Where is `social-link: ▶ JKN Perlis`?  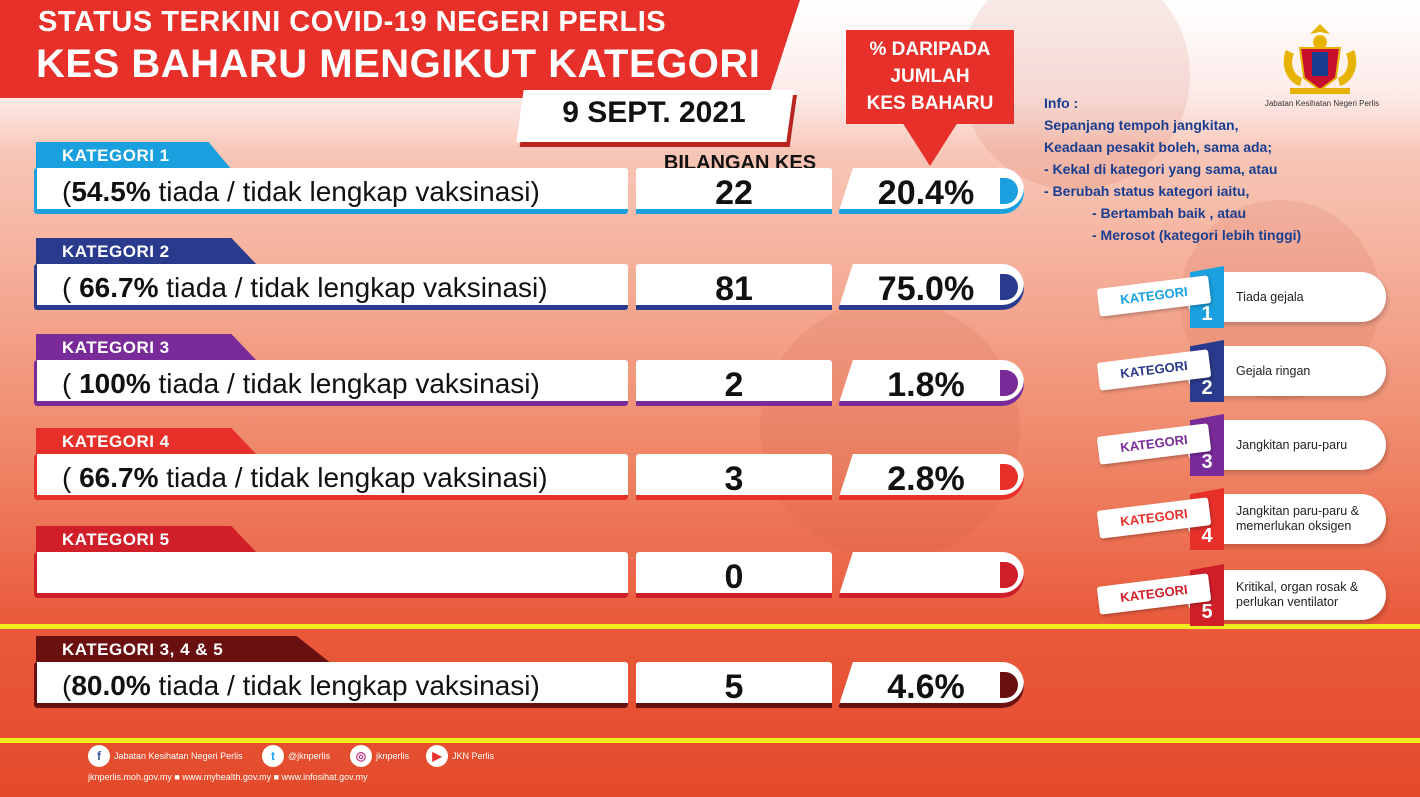
social-link: ▶ JKN Perlis is located at coordinates (460, 756).